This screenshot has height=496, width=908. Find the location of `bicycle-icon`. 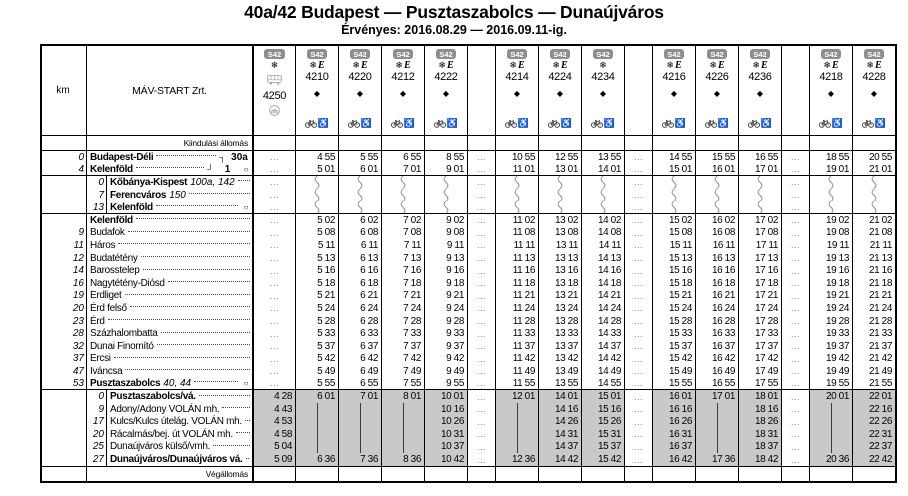

bicycle-icon is located at coordinates (710, 123).